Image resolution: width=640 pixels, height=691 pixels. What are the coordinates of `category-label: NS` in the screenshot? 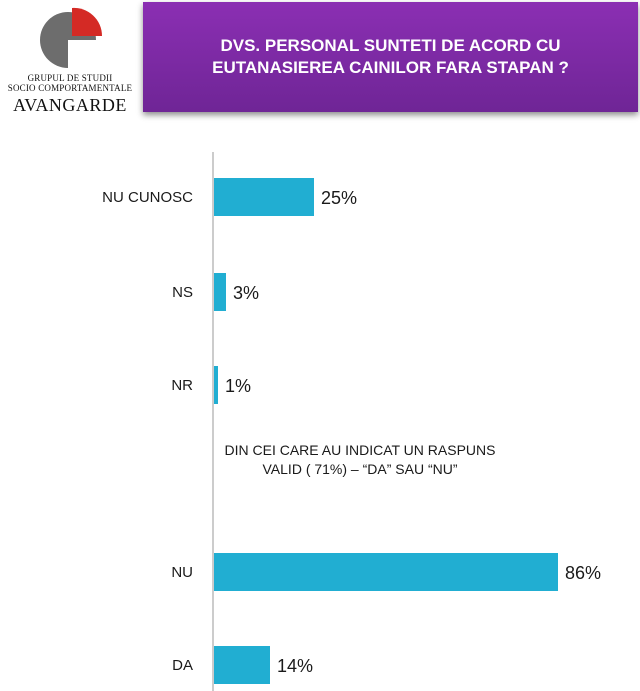 It's located at (182, 292).